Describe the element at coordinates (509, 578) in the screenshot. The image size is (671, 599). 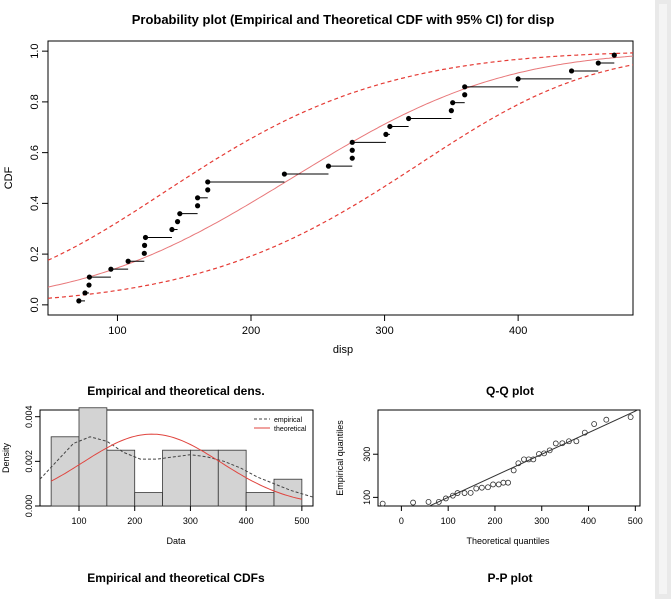
I see `pp-title: P-P plot` at that location.